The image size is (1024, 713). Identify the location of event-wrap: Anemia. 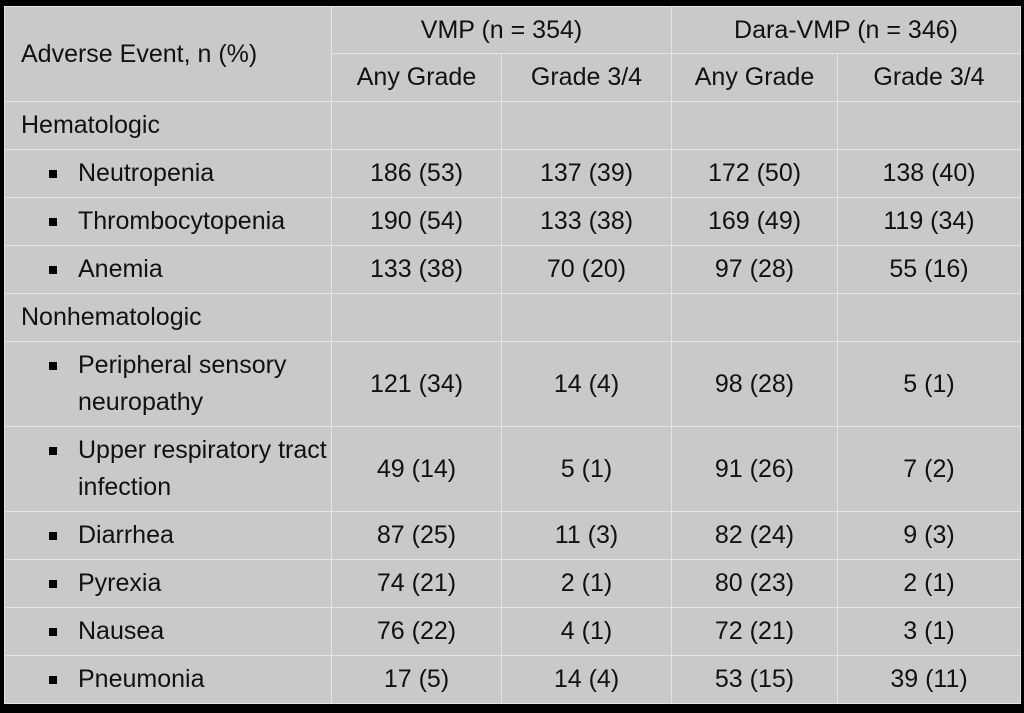
(168, 269).